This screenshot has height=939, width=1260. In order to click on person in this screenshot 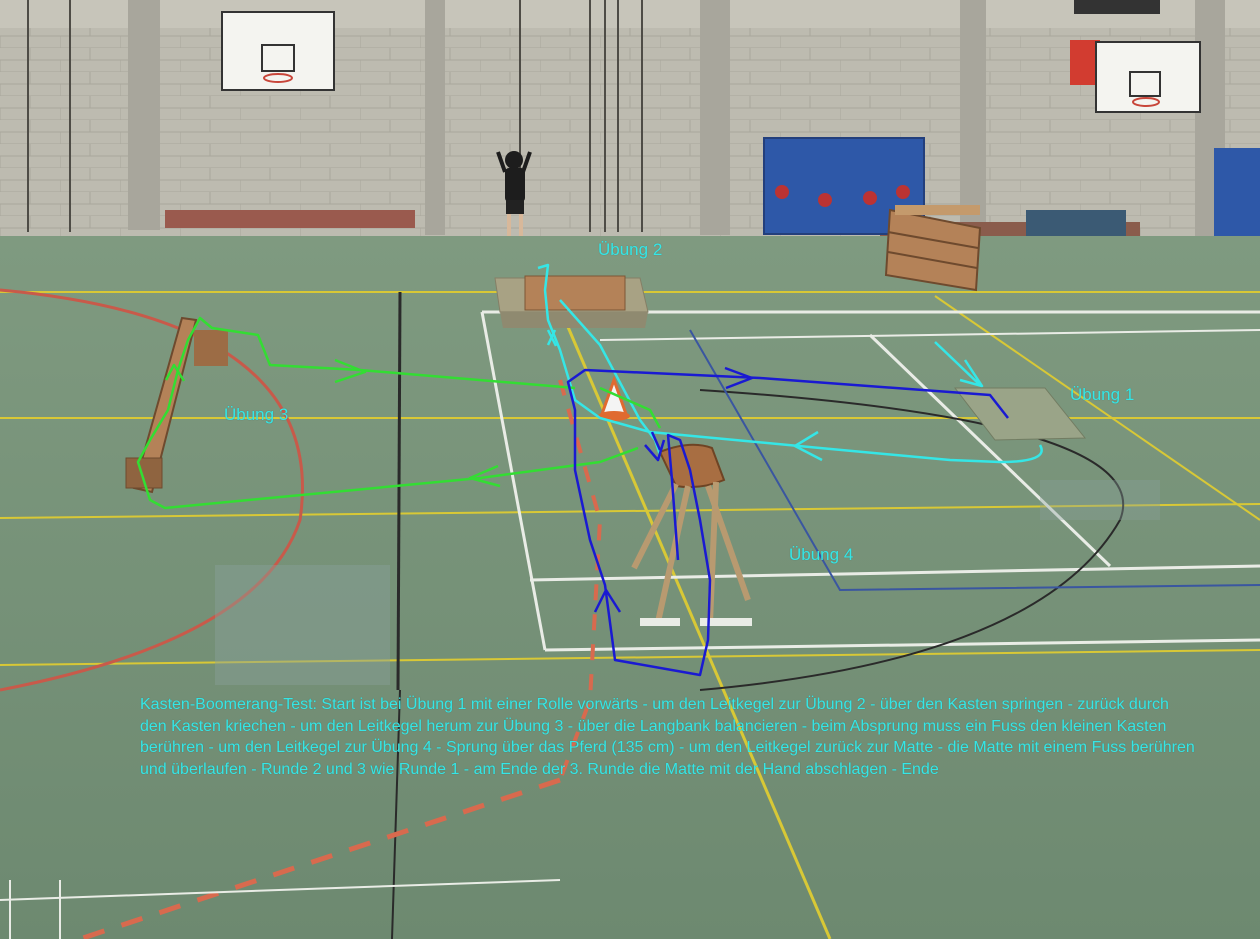, I will do `click(514, 197)`.